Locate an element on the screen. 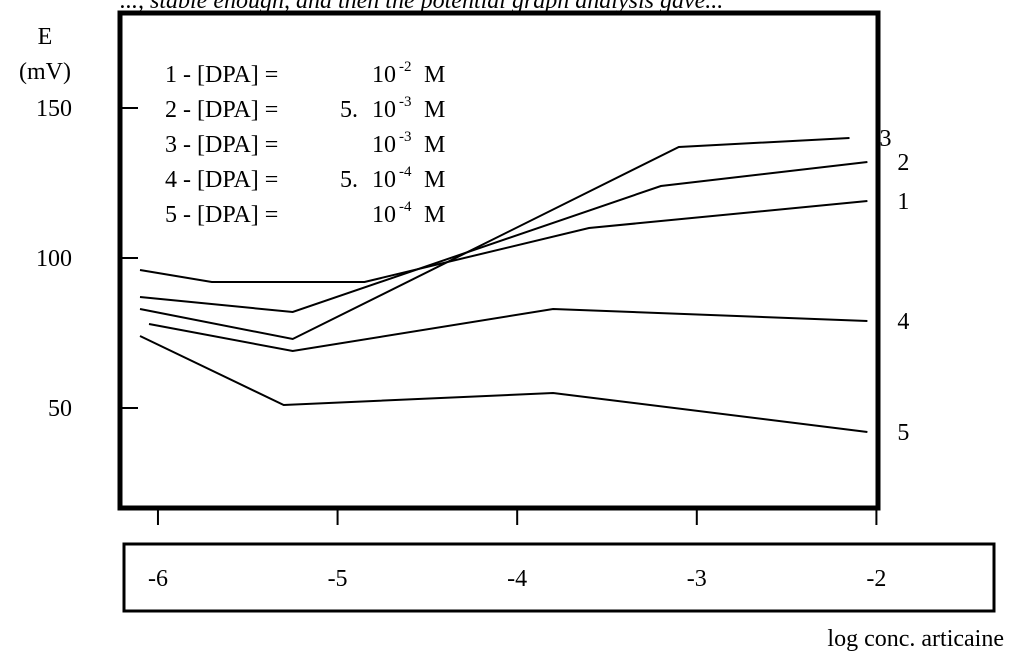  y-axis-label: E is located at coordinates (45, 37).